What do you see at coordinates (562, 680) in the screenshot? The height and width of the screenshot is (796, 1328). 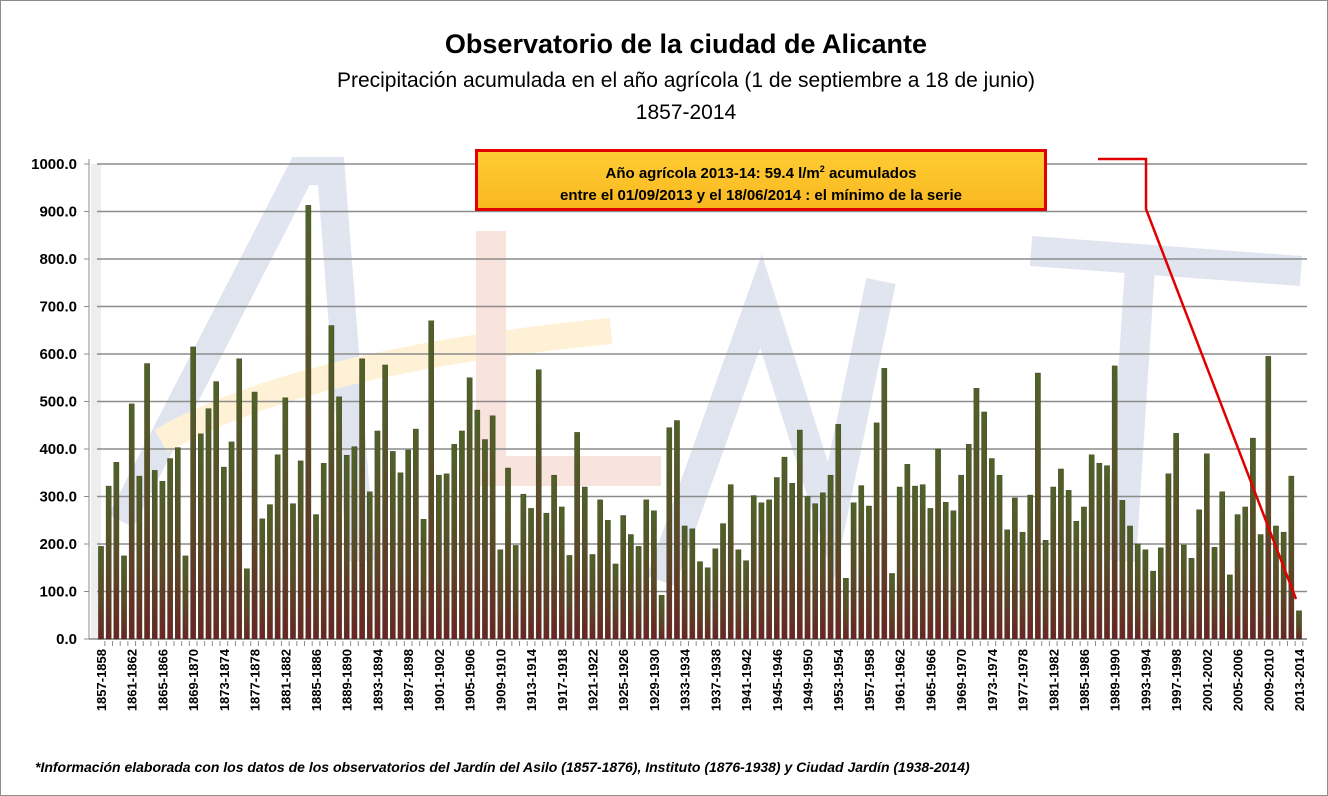 I see `x-tick-label: 1917-1918` at bounding box center [562, 680].